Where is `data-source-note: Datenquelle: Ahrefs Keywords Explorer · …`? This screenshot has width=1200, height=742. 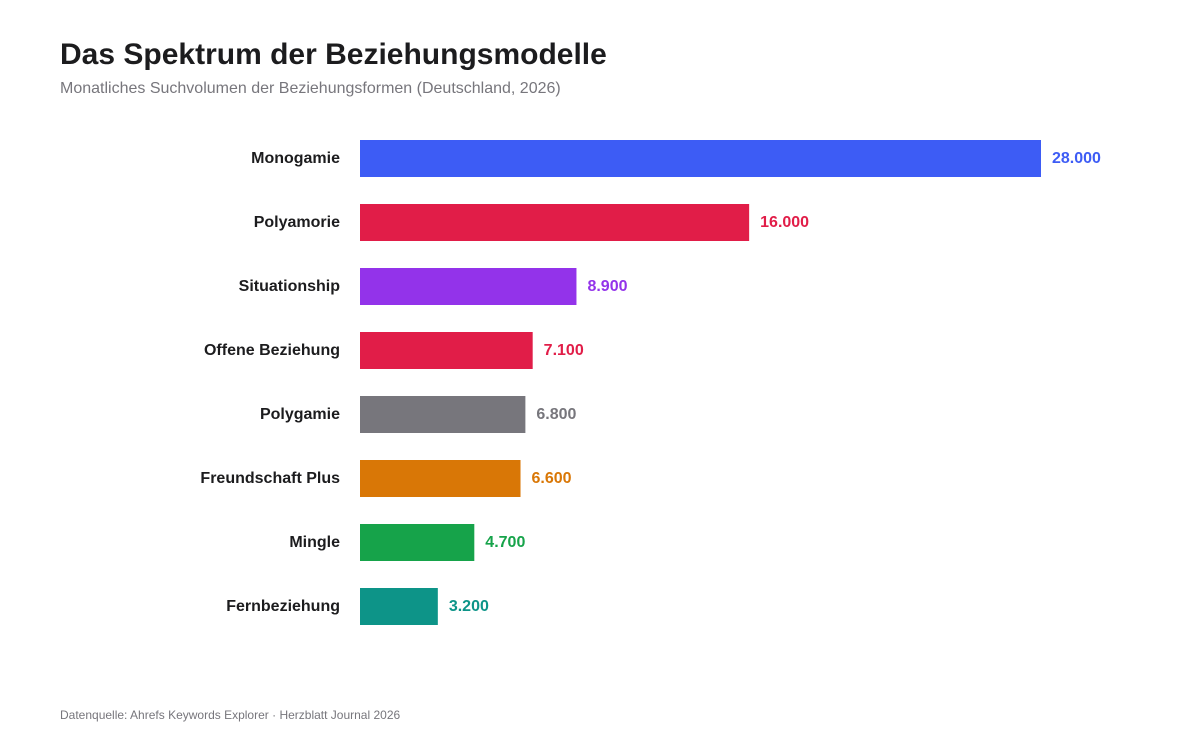
data-source-note: Datenquelle: Ahrefs Keywords Explorer · … is located at coordinates (230, 715).